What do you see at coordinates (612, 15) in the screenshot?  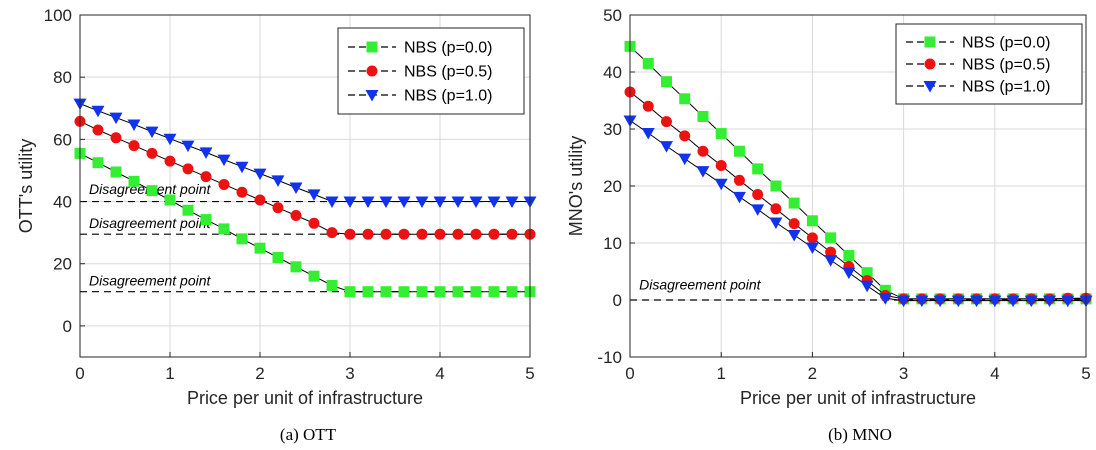 I see `y-tick-label: 50` at bounding box center [612, 15].